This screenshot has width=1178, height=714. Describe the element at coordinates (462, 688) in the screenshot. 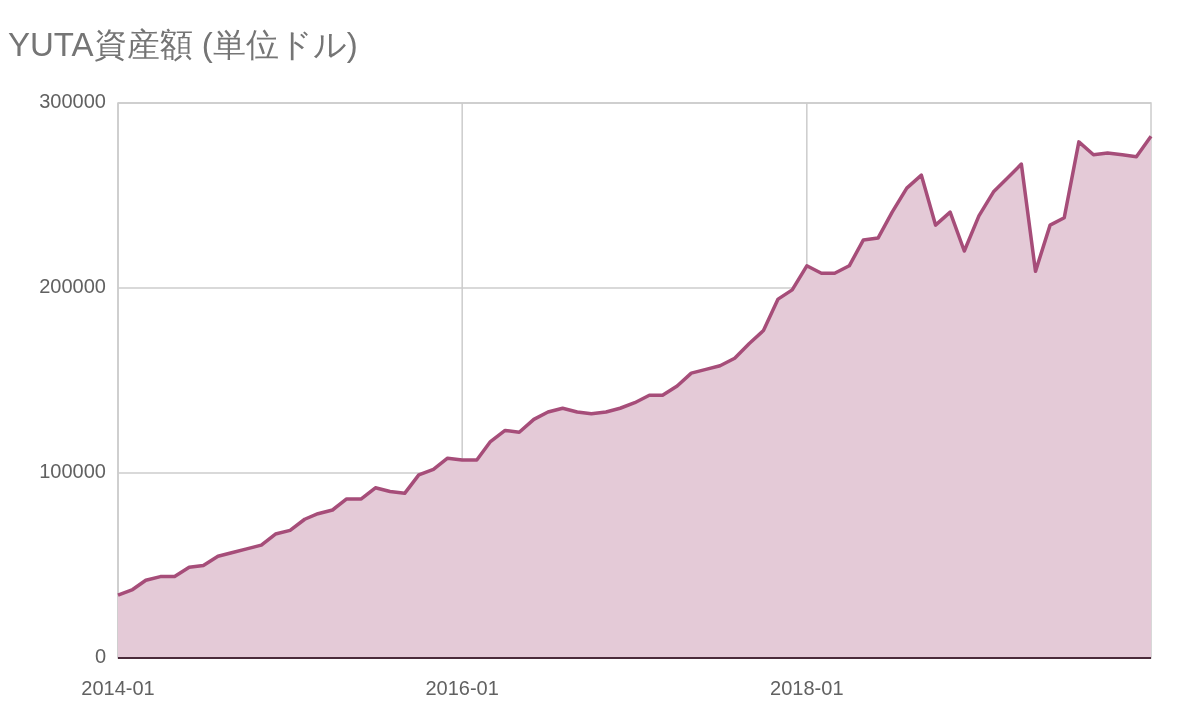

I see `x-tick-label: 2016-01` at that location.